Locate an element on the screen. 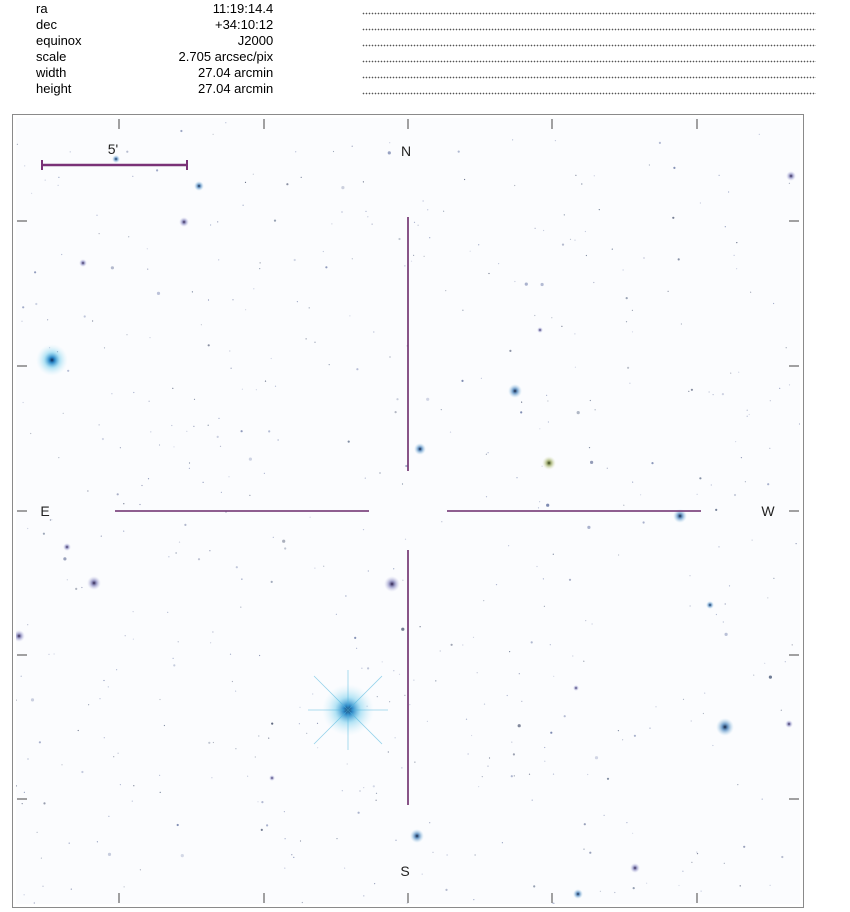 This screenshot has width=850, height=912. info-key: ra is located at coordinates (42, 8).